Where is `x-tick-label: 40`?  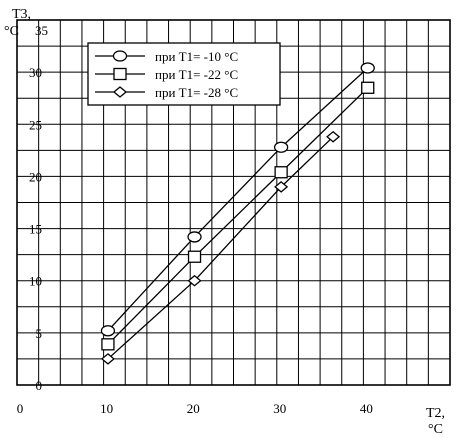 x-tick-label: 40 is located at coordinates (366, 408).